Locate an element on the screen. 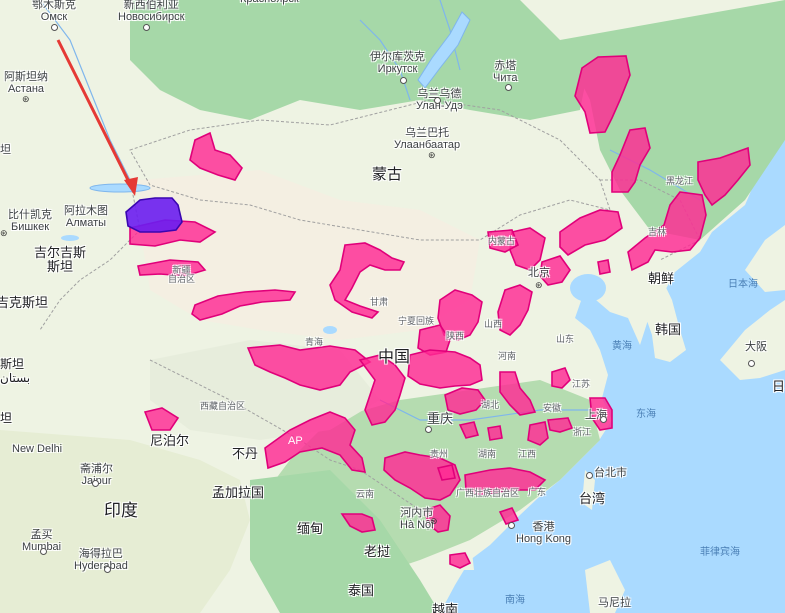 This screenshot has width=785, height=613. label-gansu: 甘肃 is located at coordinates (379, 302).